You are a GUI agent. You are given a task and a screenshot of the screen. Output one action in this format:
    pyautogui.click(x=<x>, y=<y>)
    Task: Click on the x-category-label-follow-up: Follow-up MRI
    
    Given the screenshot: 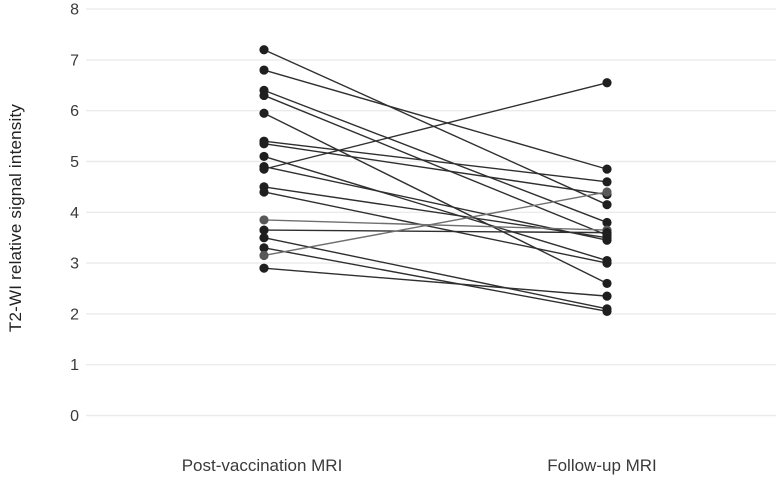 What is the action you would take?
    pyautogui.click(x=602, y=465)
    